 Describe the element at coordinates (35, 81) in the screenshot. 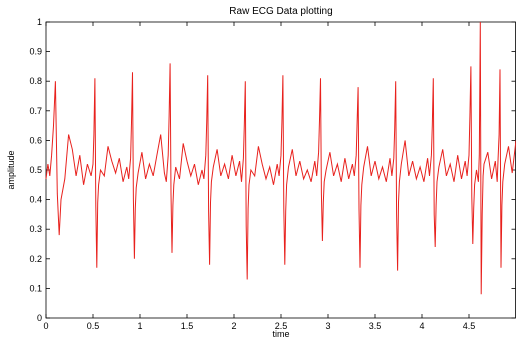

I see `y-tick-label: 0.8` at that location.